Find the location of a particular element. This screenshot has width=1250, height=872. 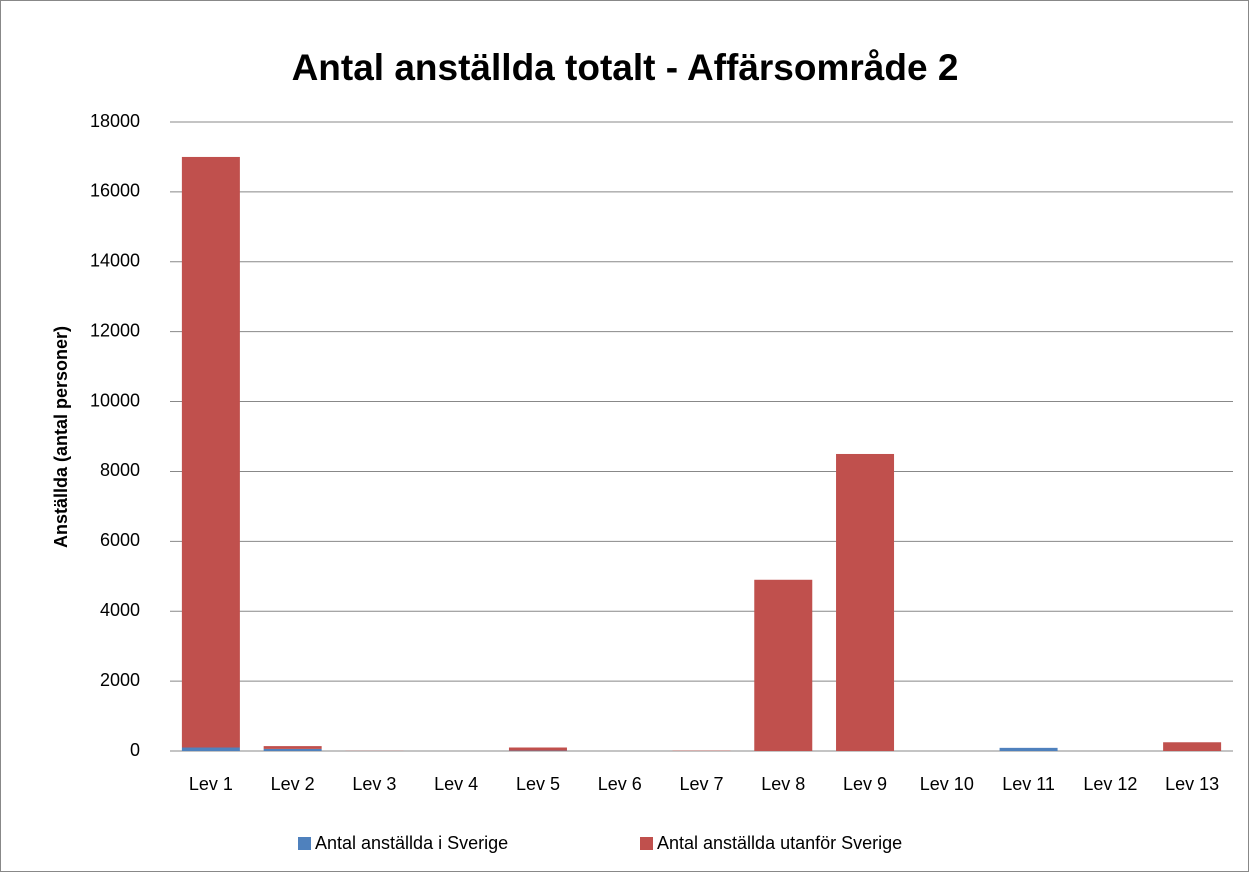

x-tick-label: Lev 5 is located at coordinates (538, 784).